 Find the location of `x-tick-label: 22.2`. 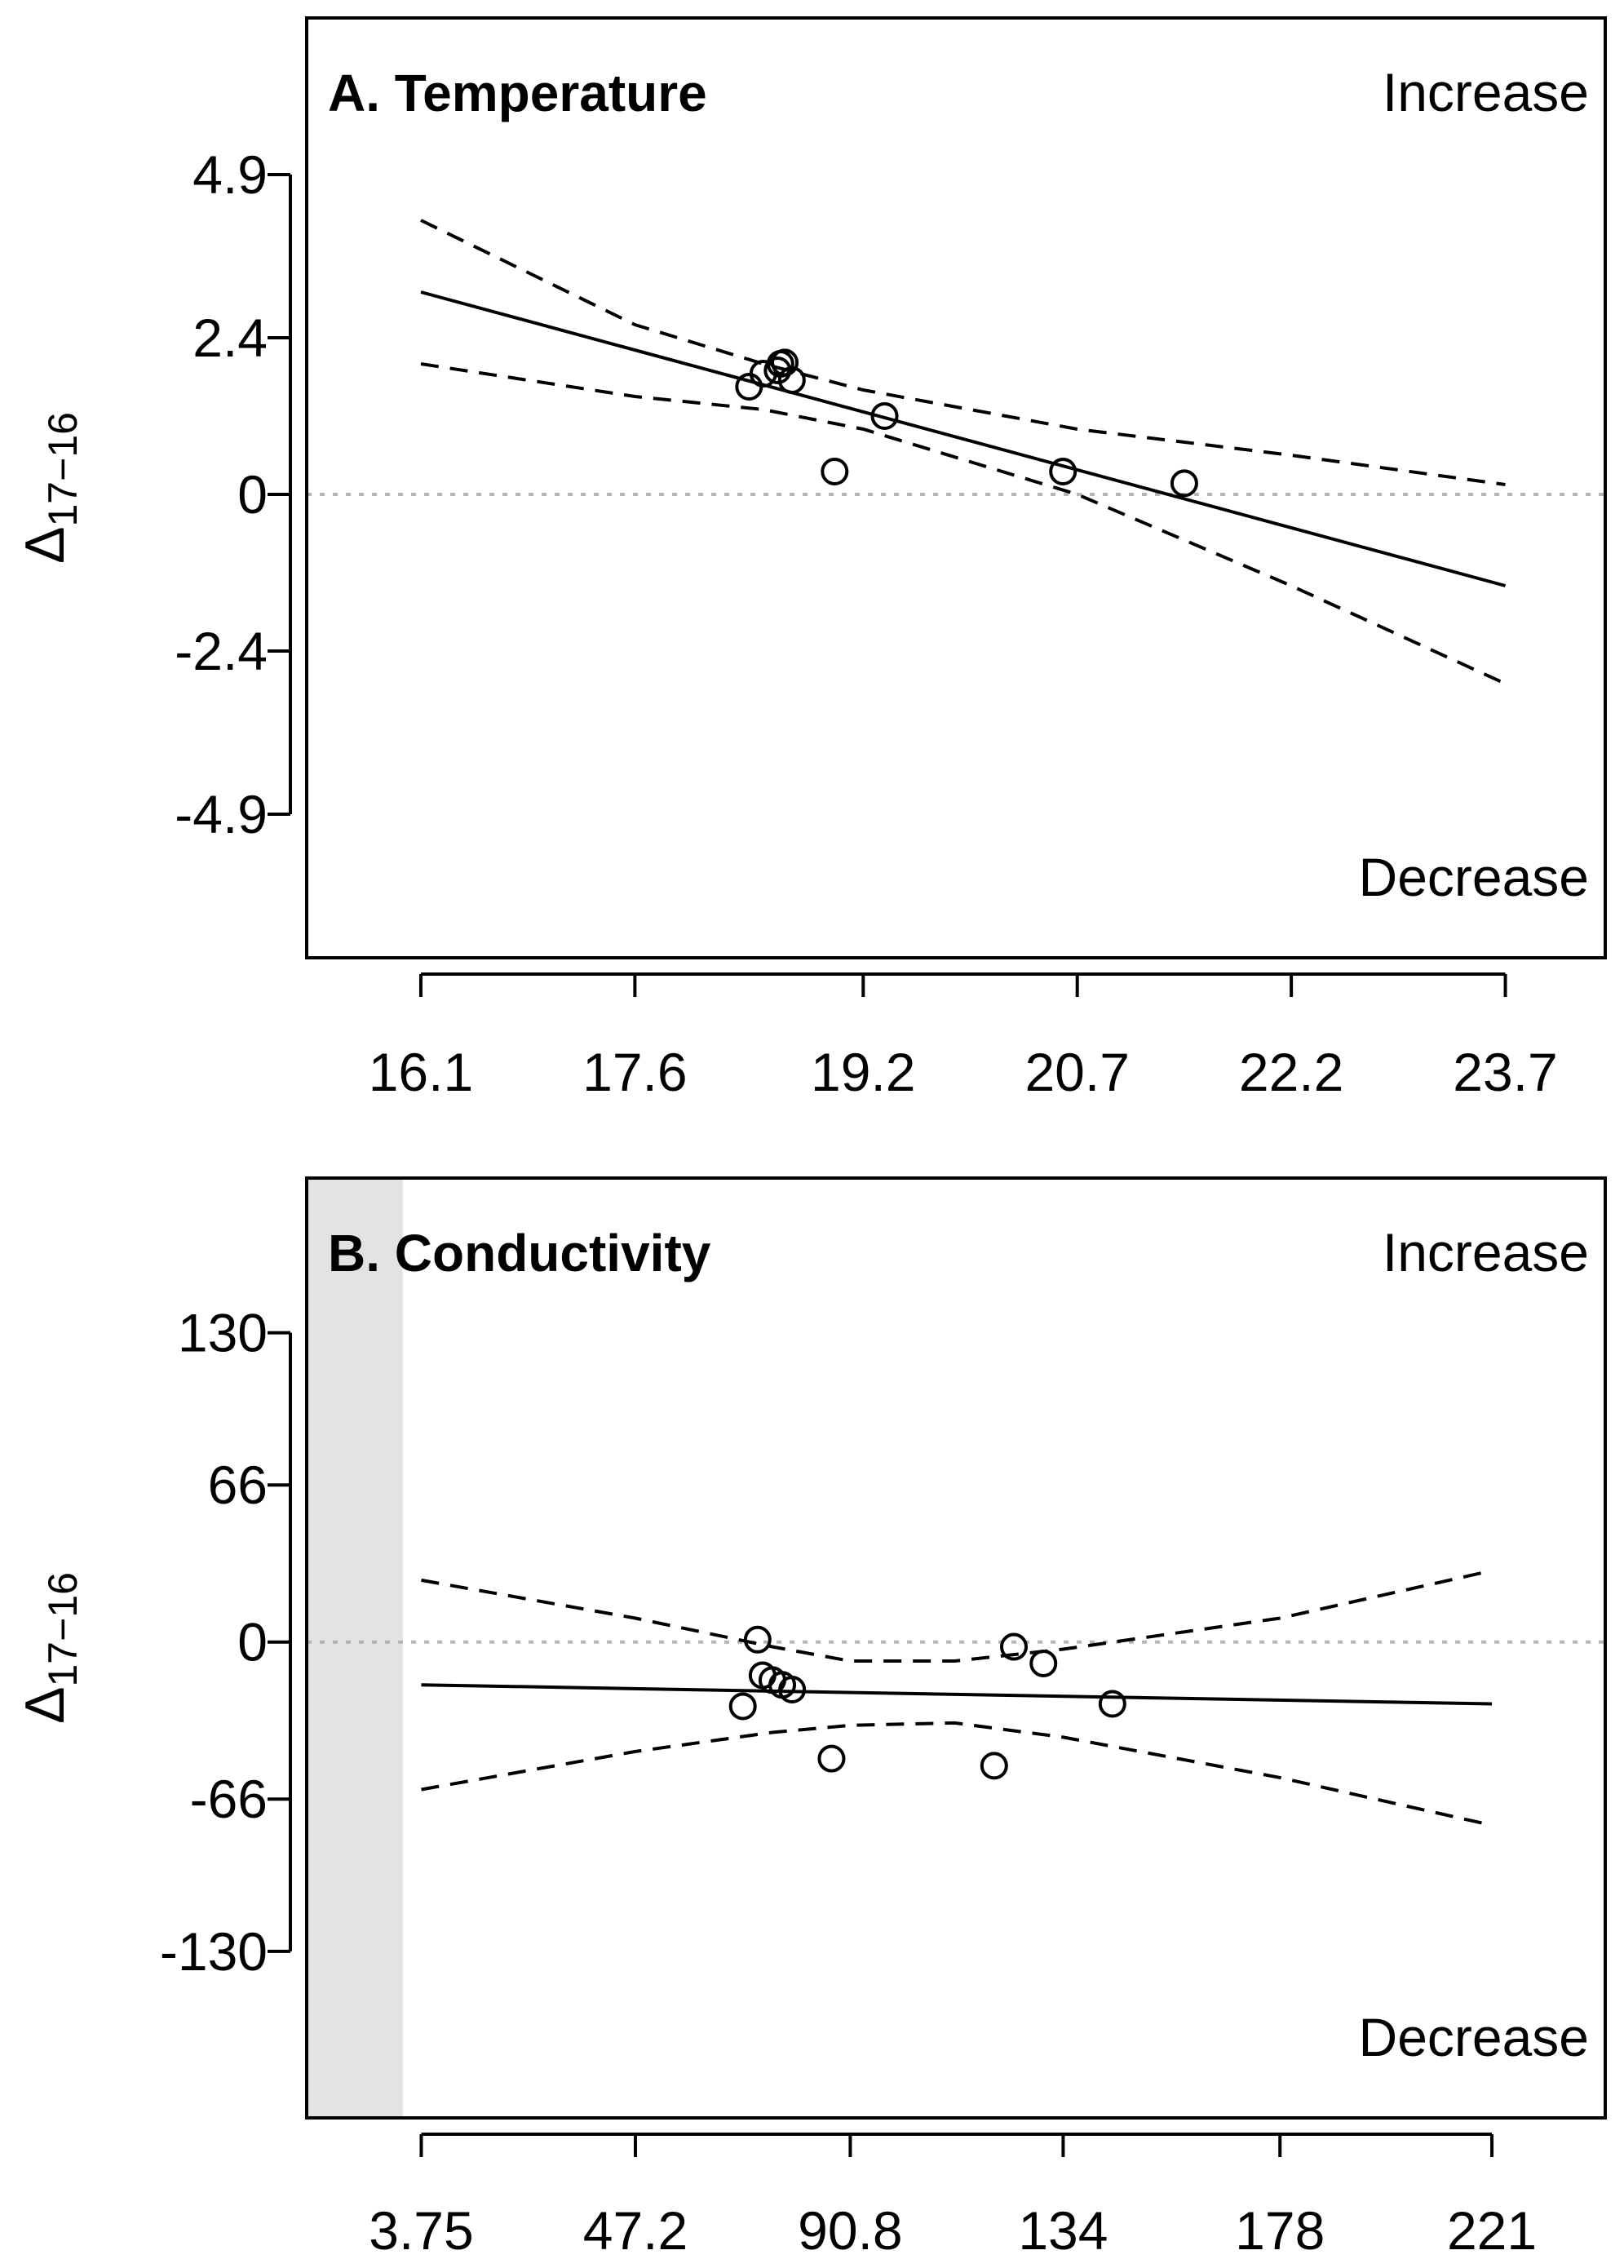

x-tick-label: 22.2 is located at coordinates (1291, 1072).